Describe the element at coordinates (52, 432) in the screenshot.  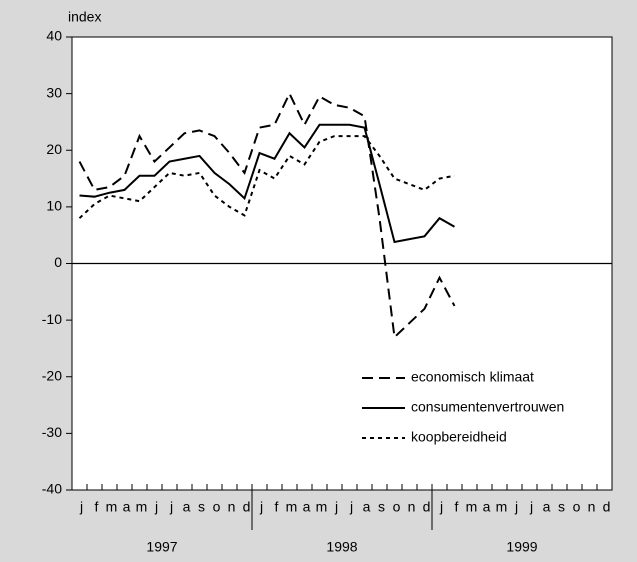
I see `y-tick-label: -30` at that location.